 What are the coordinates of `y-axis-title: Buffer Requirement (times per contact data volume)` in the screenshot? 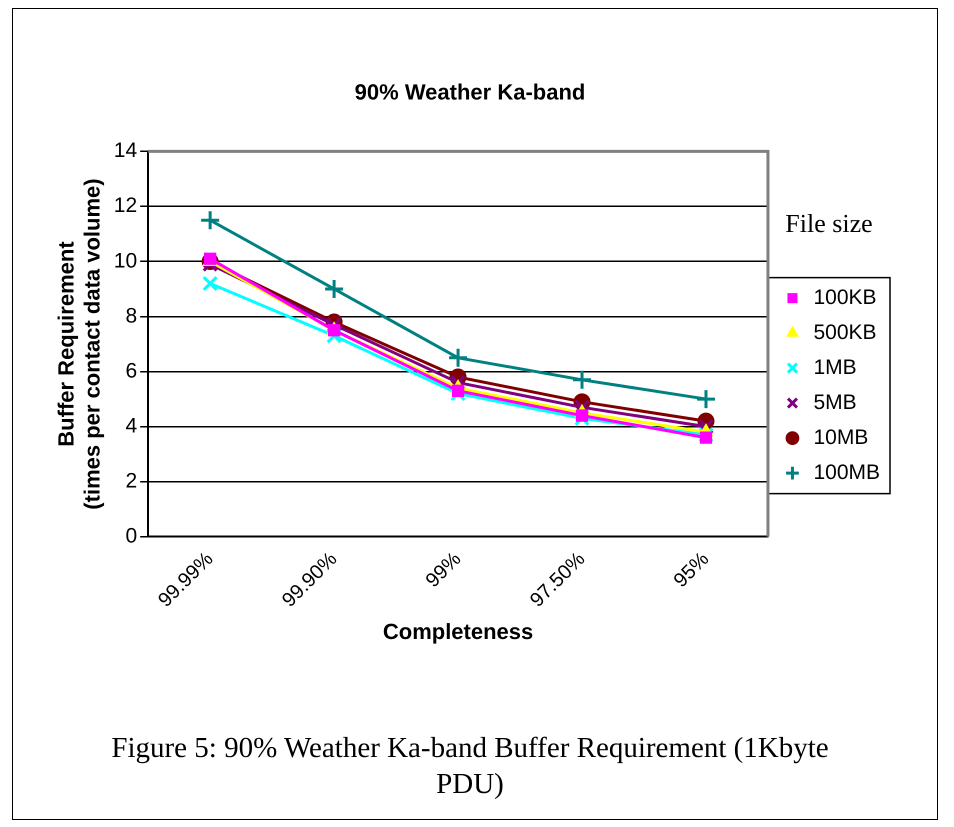 It's located at (79, 344).